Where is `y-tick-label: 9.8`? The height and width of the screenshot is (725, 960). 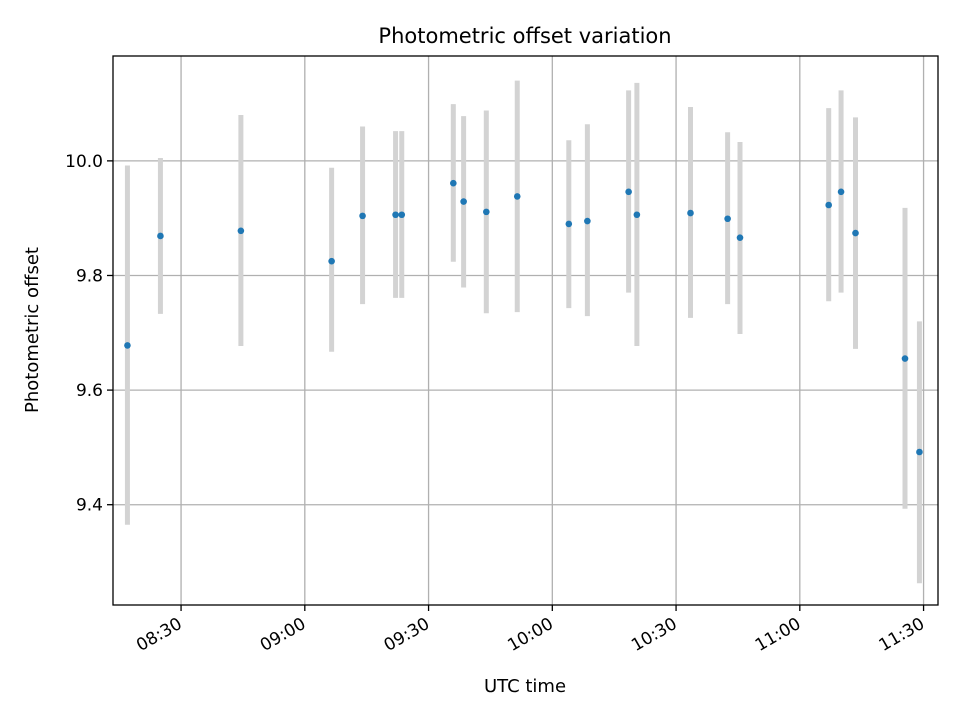 y-tick-label: 9.8 is located at coordinates (89, 276).